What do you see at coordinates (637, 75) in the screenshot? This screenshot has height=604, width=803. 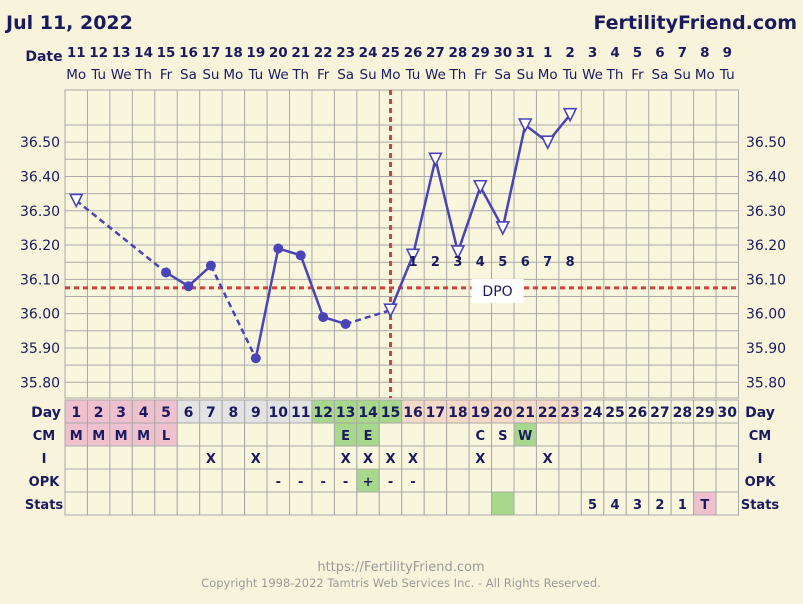 I see `weekday-label: Fr` at bounding box center [637, 75].